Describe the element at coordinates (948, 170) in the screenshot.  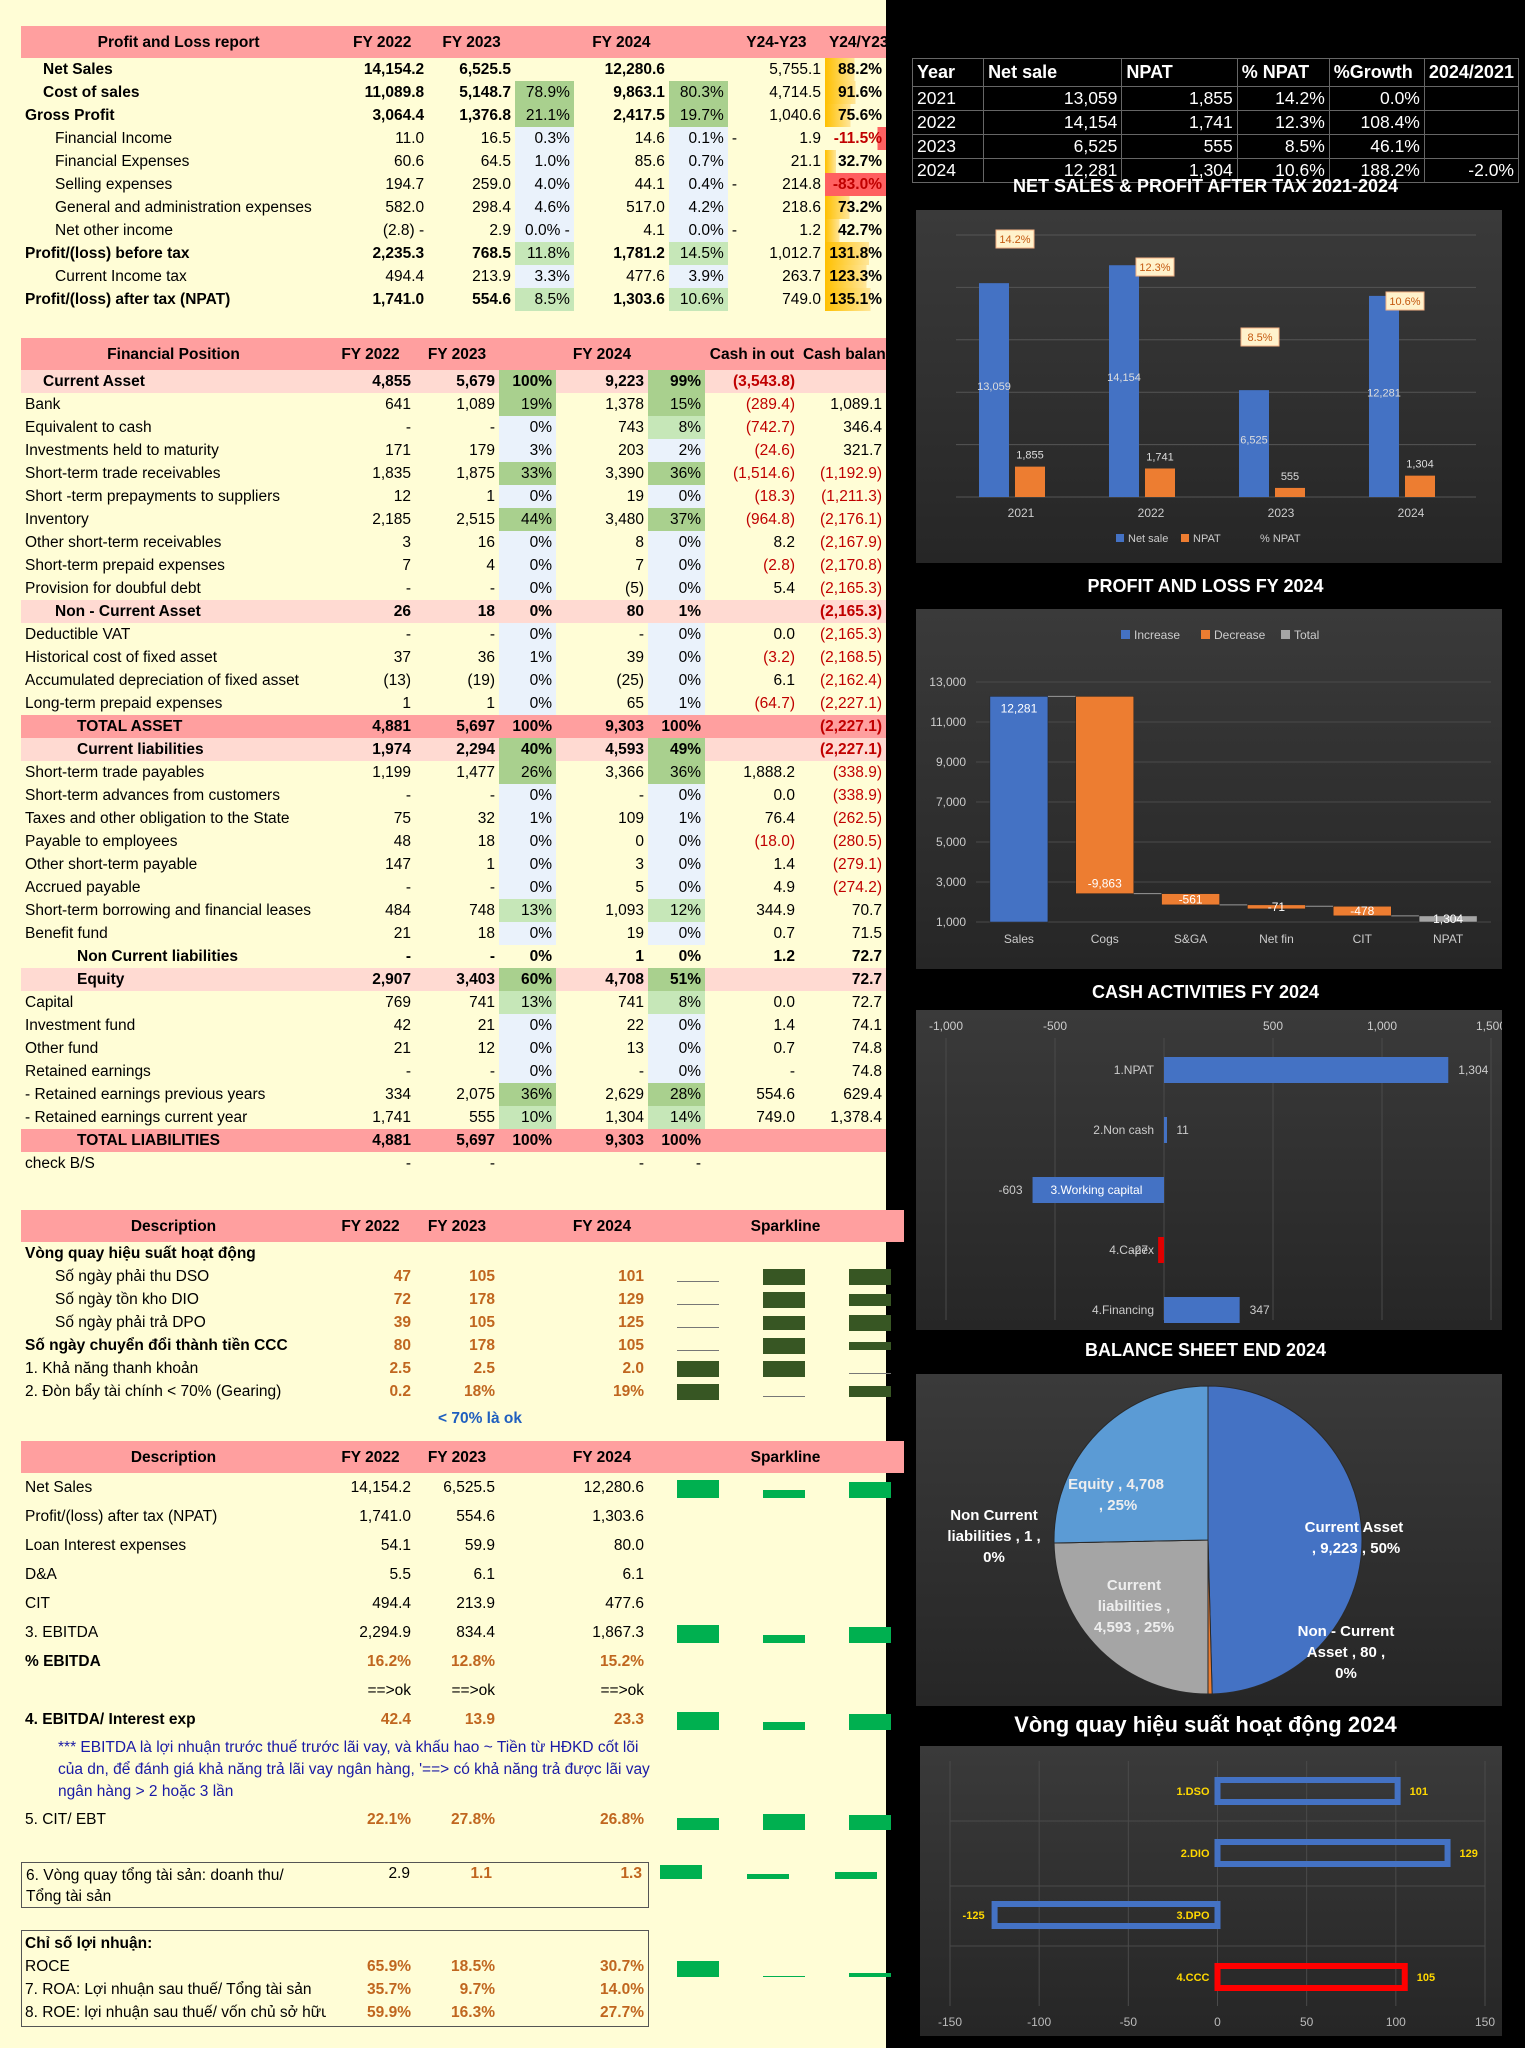
I see `year-cell: 2024` at that location.